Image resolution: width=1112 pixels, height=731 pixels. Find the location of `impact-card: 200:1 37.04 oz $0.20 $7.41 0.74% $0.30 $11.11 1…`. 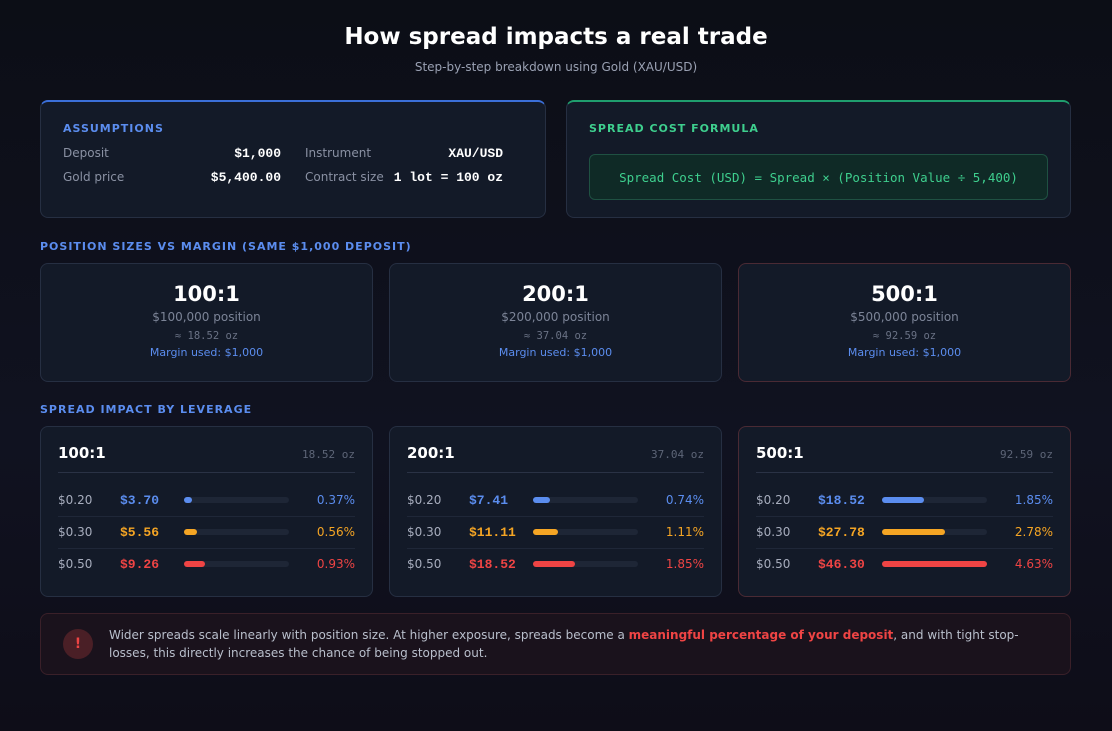

impact-card: 200:1 37.04 oz $0.20 $7.41 0.74% $0.30 $11.11 1… is located at coordinates (555, 511).